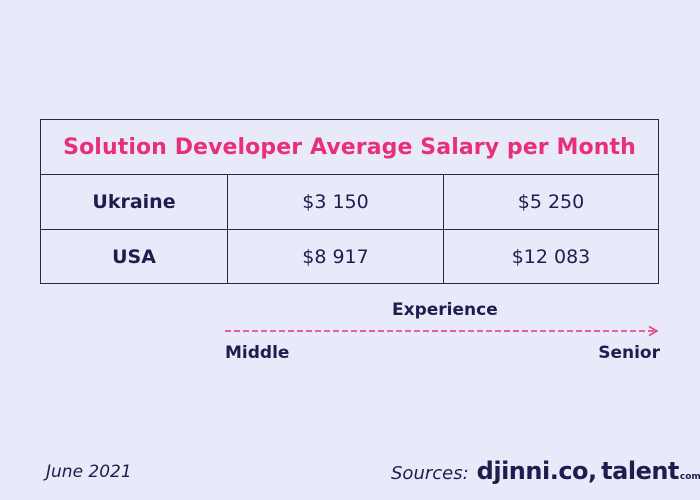 This screenshot has width=700, height=500. What do you see at coordinates (134, 257) in the screenshot?
I see `country-cell: USA` at bounding box center [134, 257].